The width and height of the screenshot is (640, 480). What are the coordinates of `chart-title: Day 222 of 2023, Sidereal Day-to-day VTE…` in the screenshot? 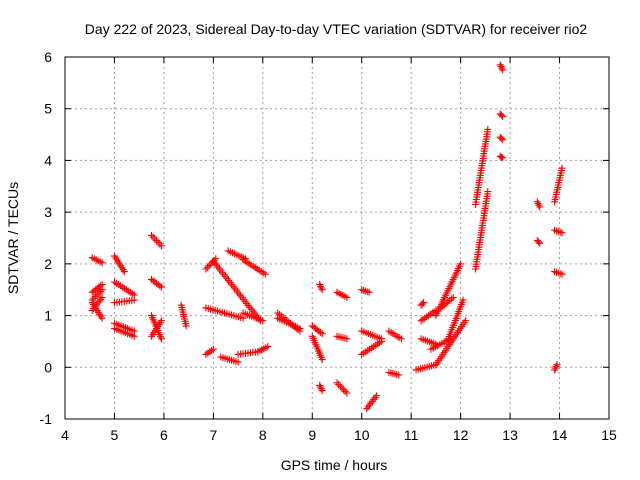 It's located at (336, 29).